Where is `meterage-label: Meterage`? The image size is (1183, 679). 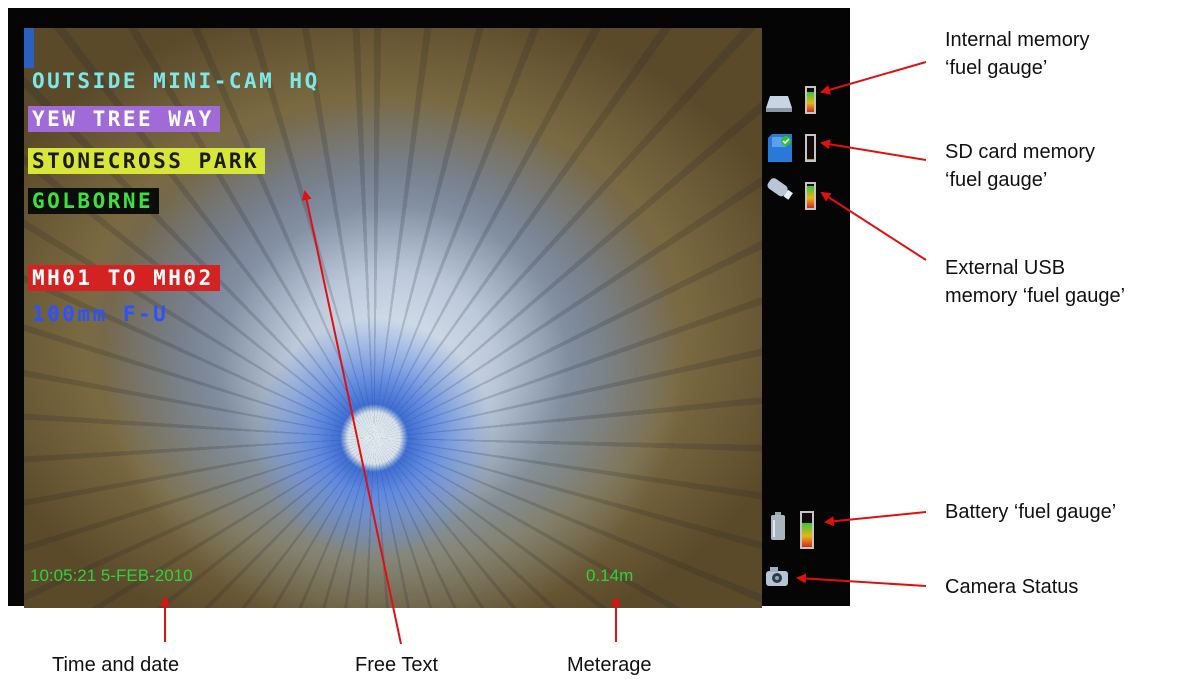 meterage-label: Meterage is located at coordinates (609, 665).